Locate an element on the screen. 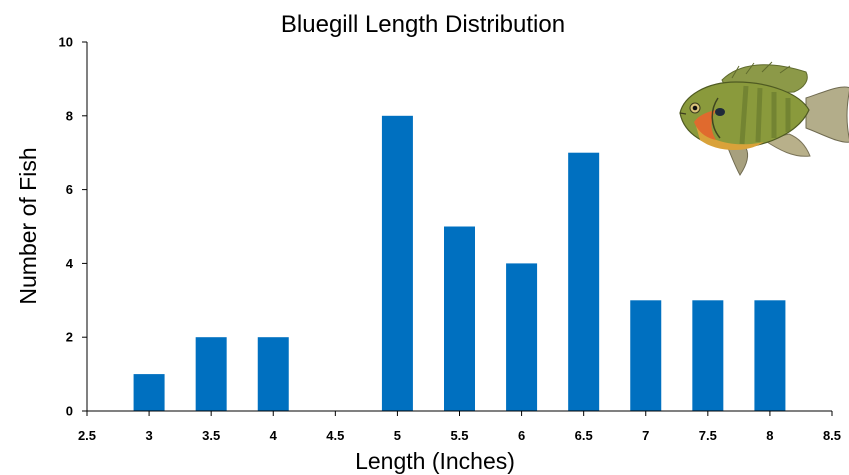  bar-5.5 is located at coordinates (459, 318).